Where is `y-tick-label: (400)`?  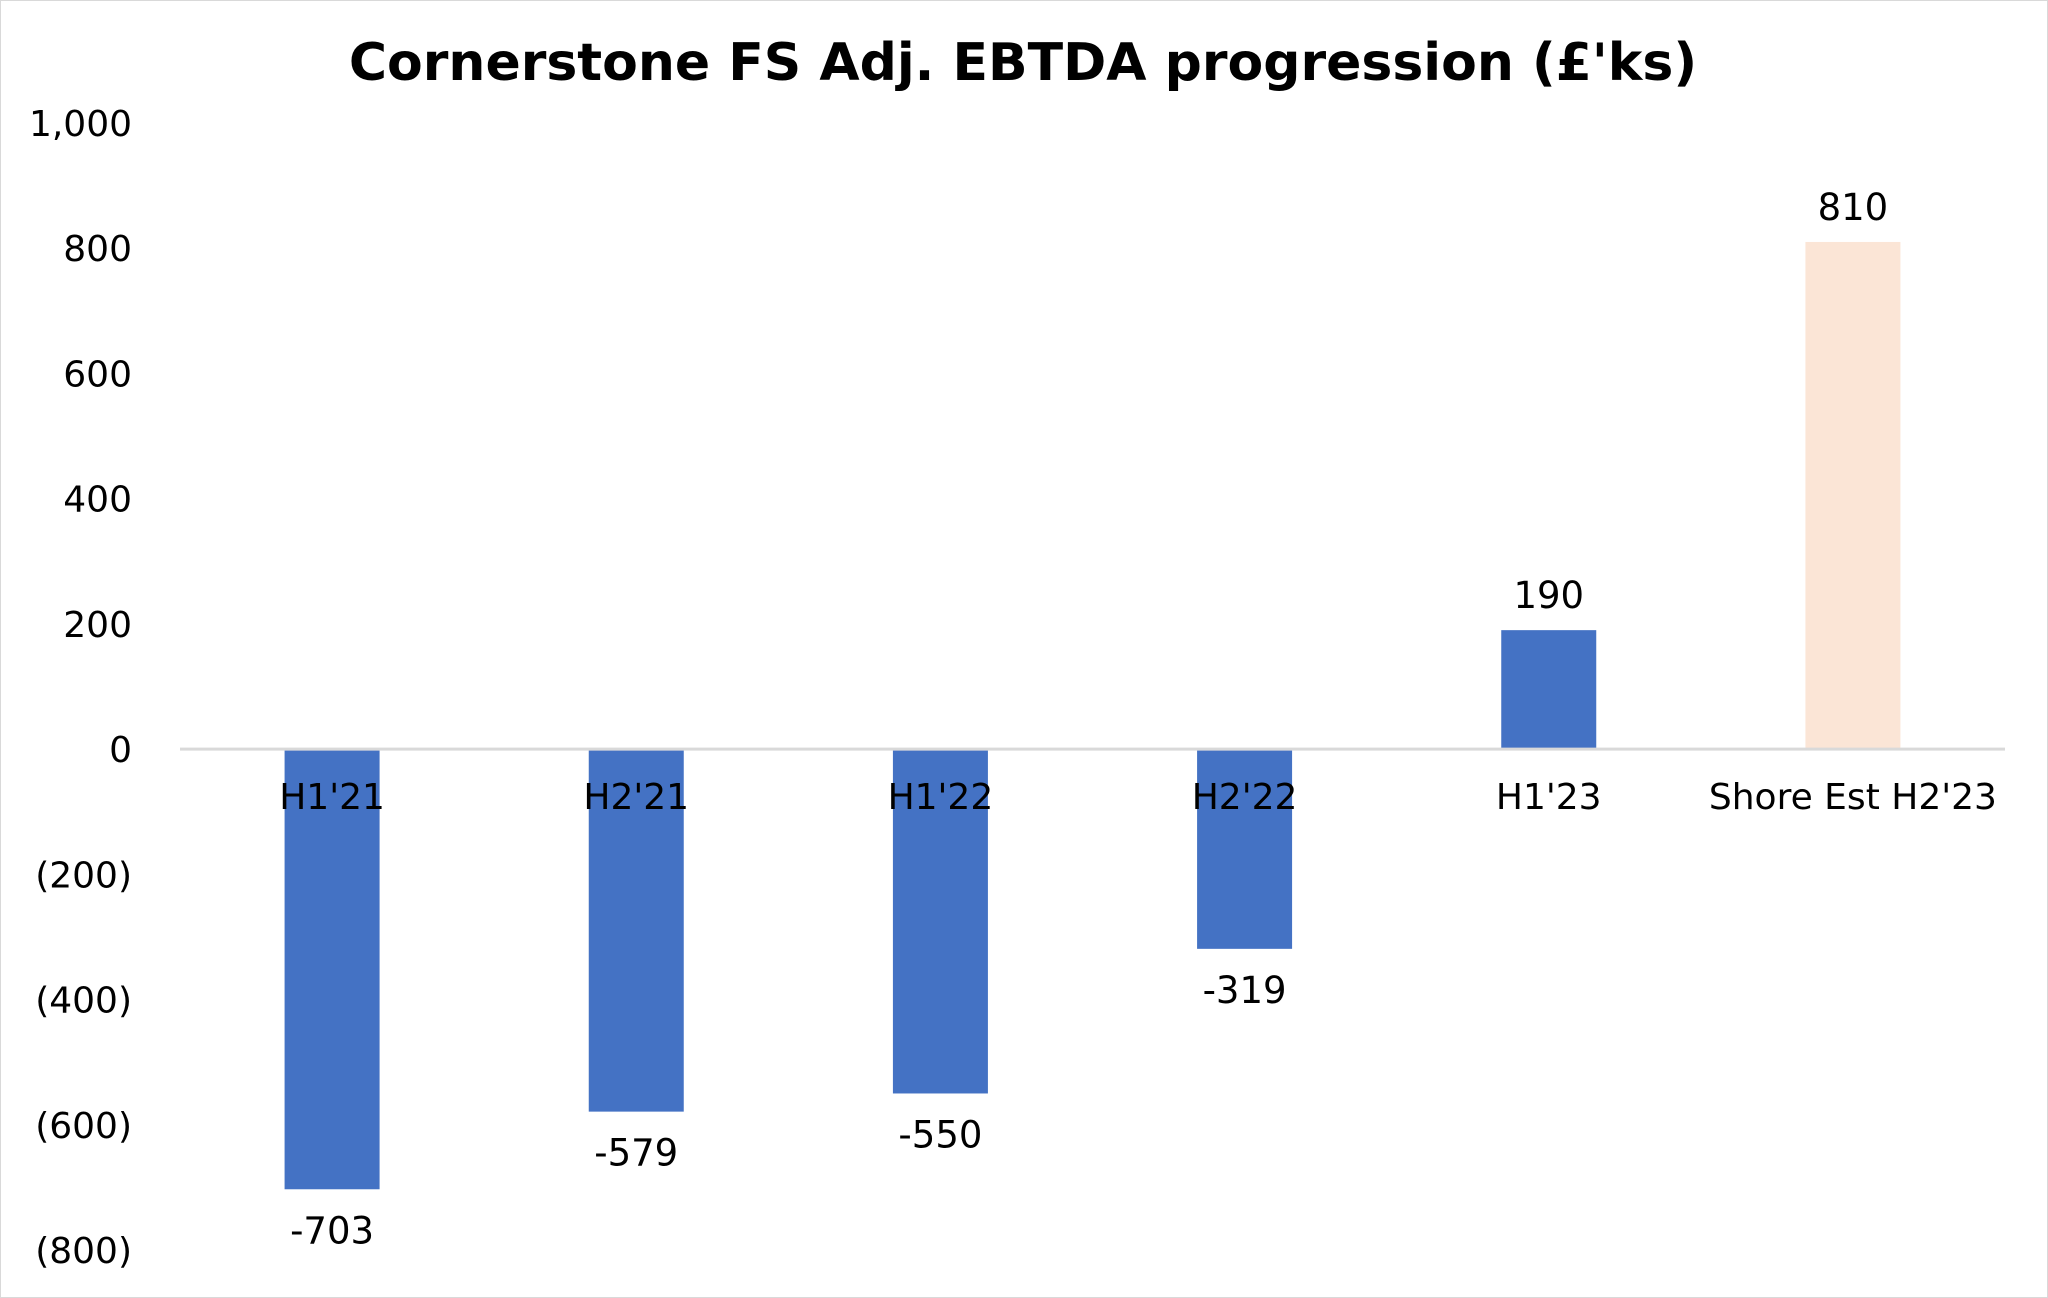
y-tick-label: (400) is located at coordinates (83, 1001).